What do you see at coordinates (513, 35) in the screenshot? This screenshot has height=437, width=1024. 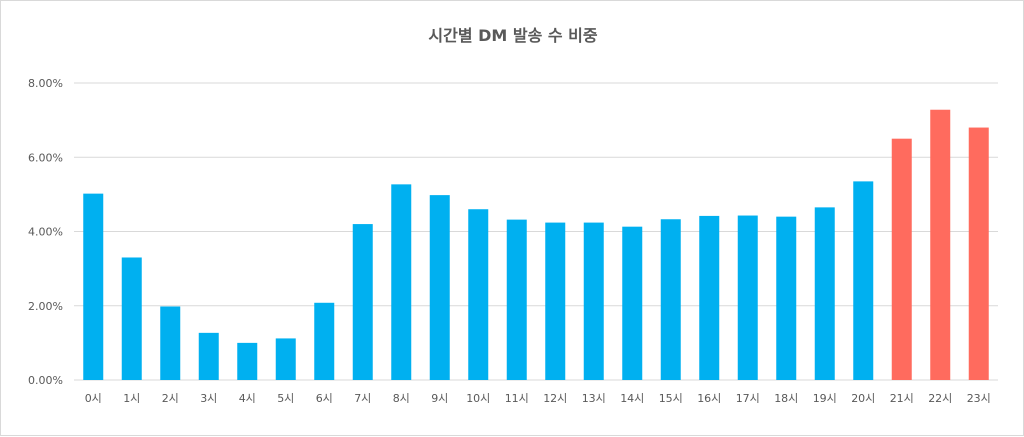 I see `chart-title: 시간별 DM 발송 수 비중` at bounding box center [513, 35].